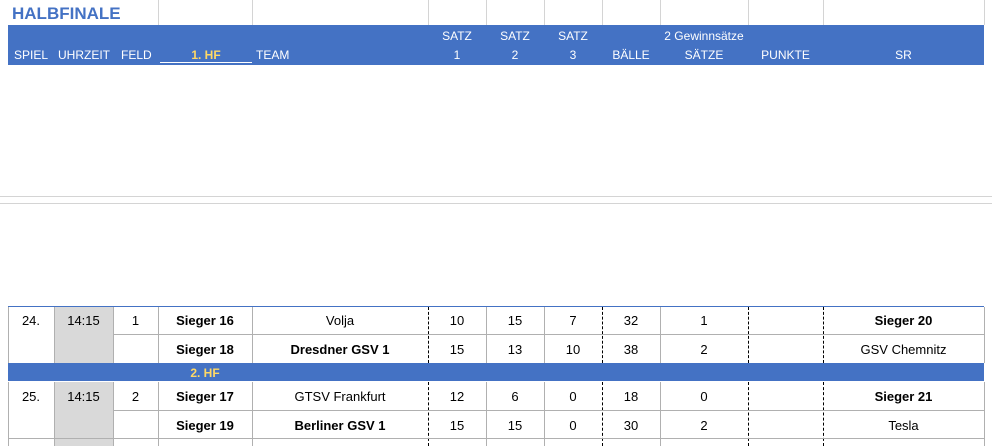 The width and height of the screenshot is (992, 446). I want to click on header-satz1-bottom: 1, so click(457, 55).